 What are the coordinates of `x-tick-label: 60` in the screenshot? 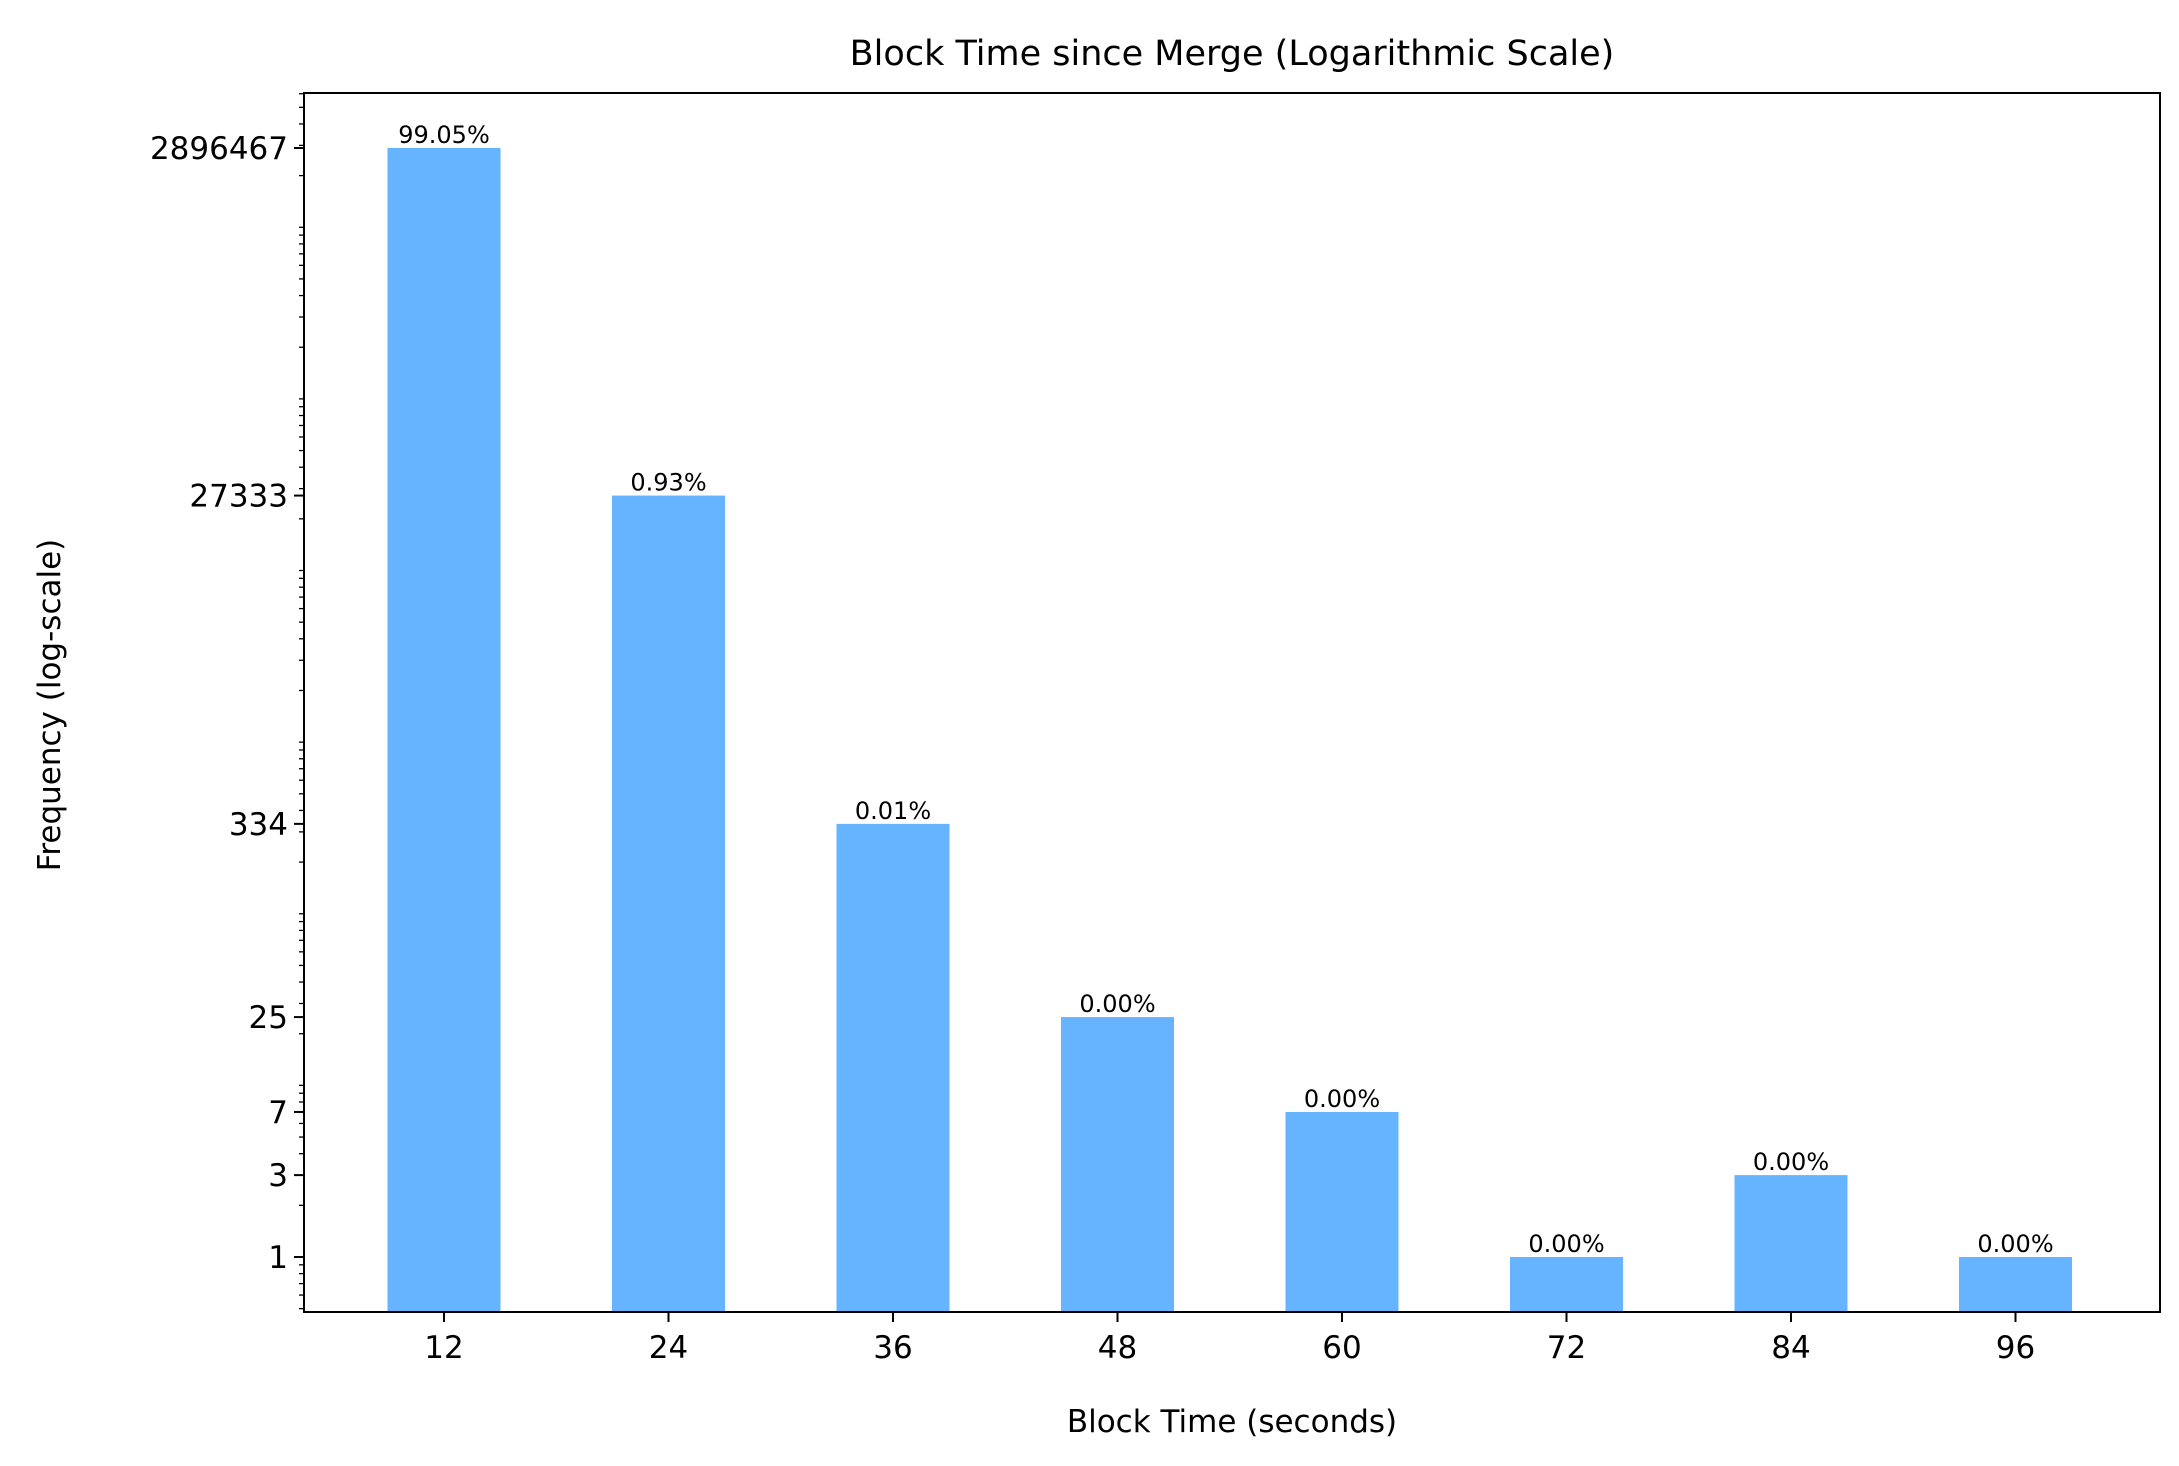 It's located at (1341, 1348).